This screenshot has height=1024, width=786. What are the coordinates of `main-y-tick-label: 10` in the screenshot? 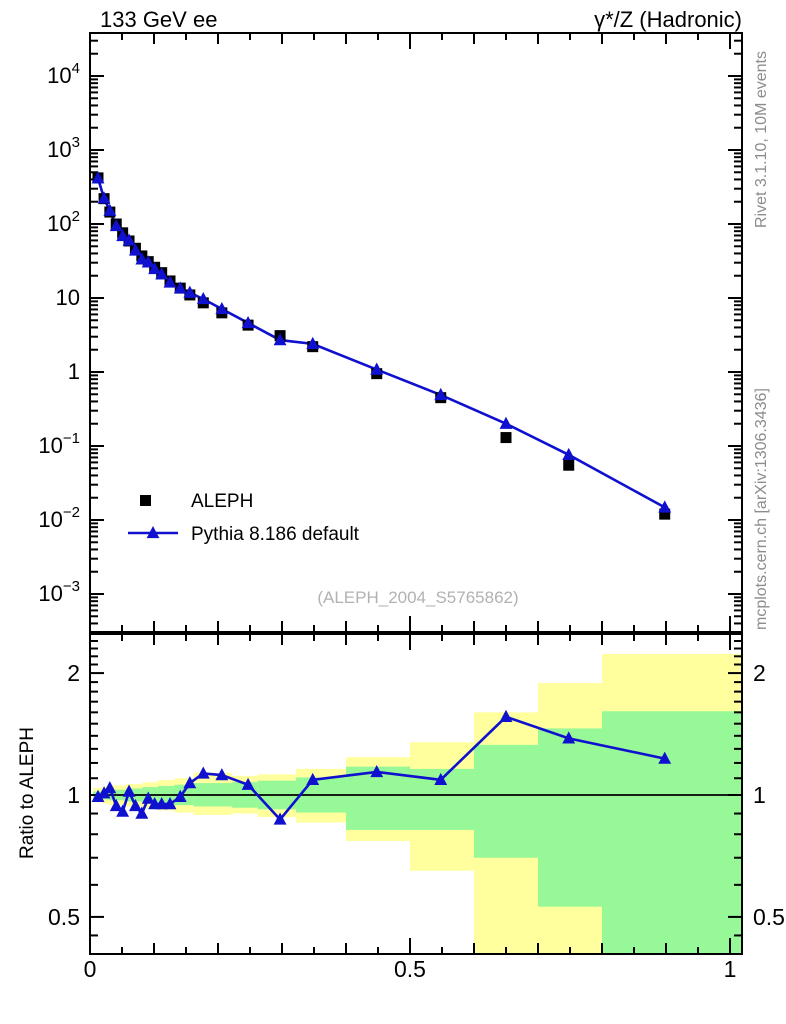 It's located at (68, 297).